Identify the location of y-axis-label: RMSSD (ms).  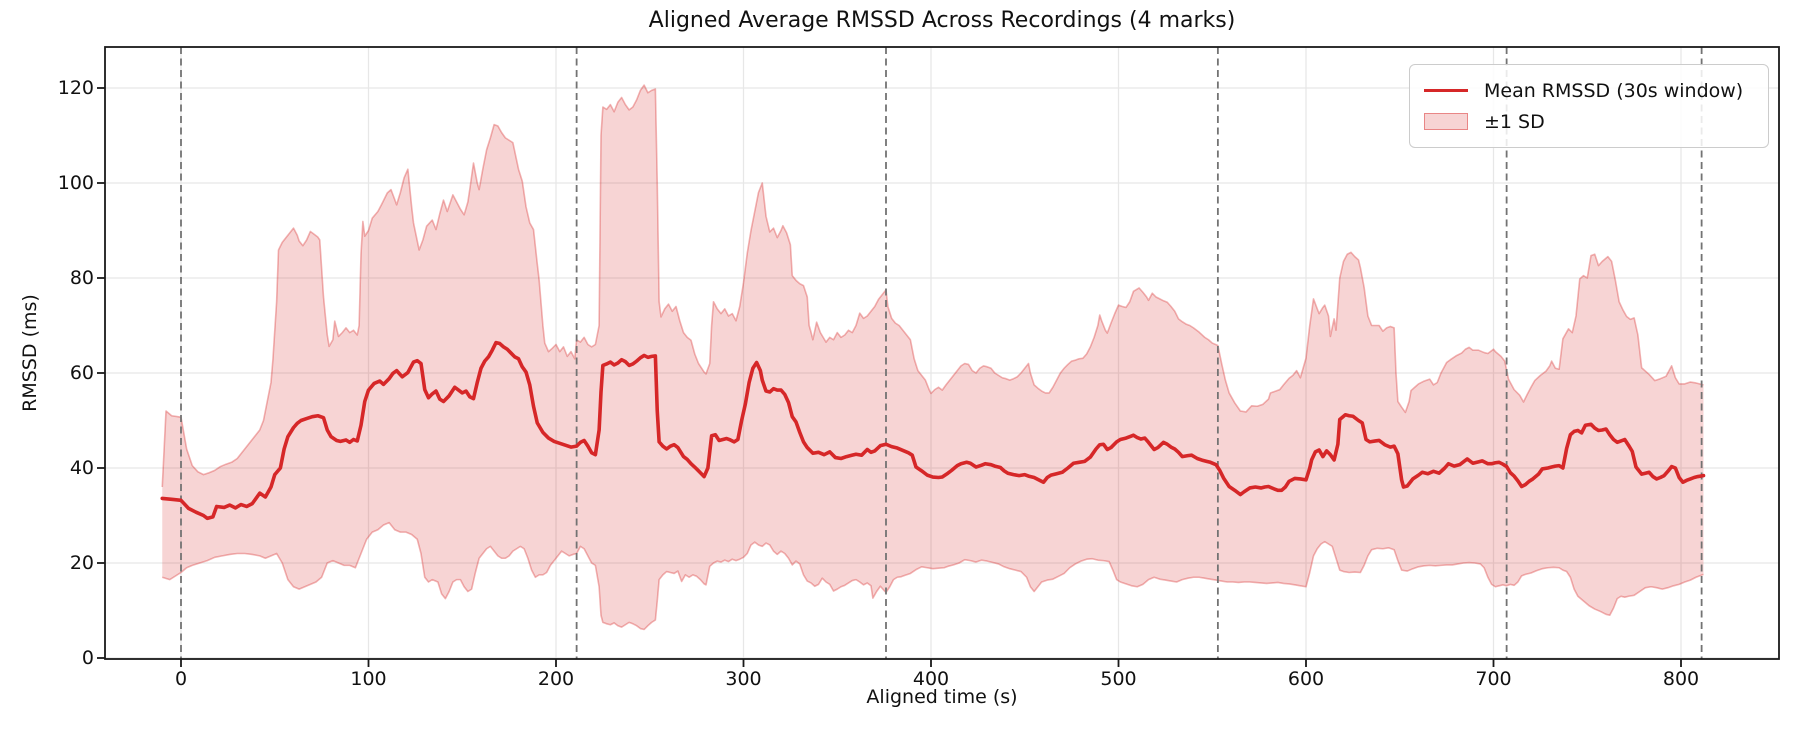
(30, 353).